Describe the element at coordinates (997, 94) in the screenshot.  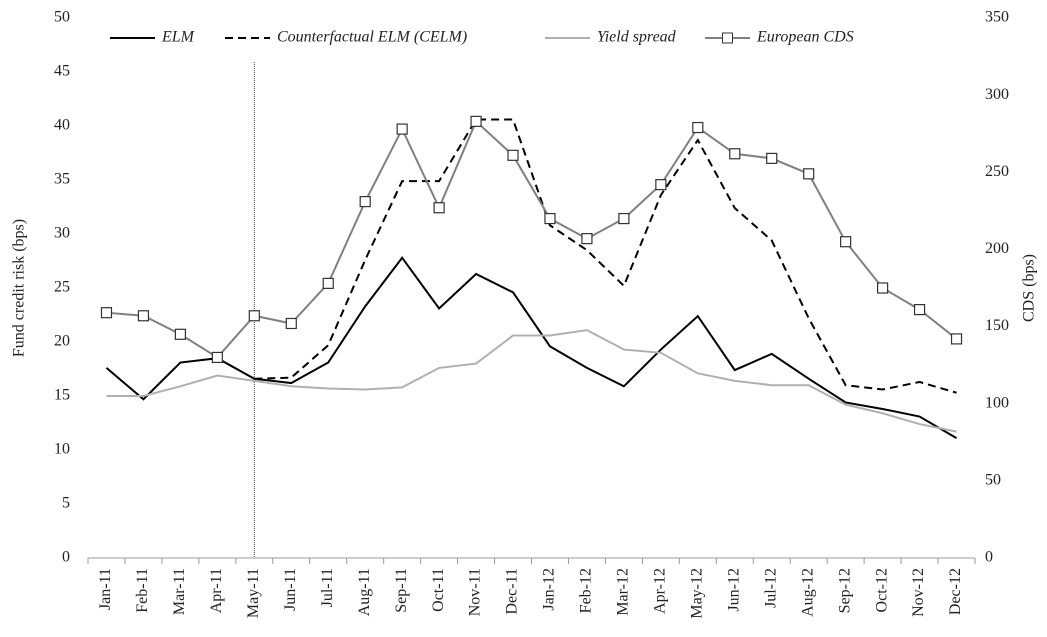
I see `y2-tick-label: 300` at that location.